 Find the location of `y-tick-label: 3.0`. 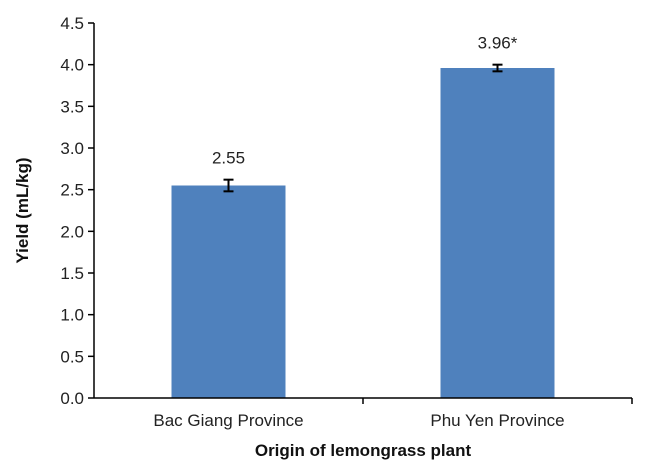

y-tick-label: 3.0 is located at coordinates (72, 148).